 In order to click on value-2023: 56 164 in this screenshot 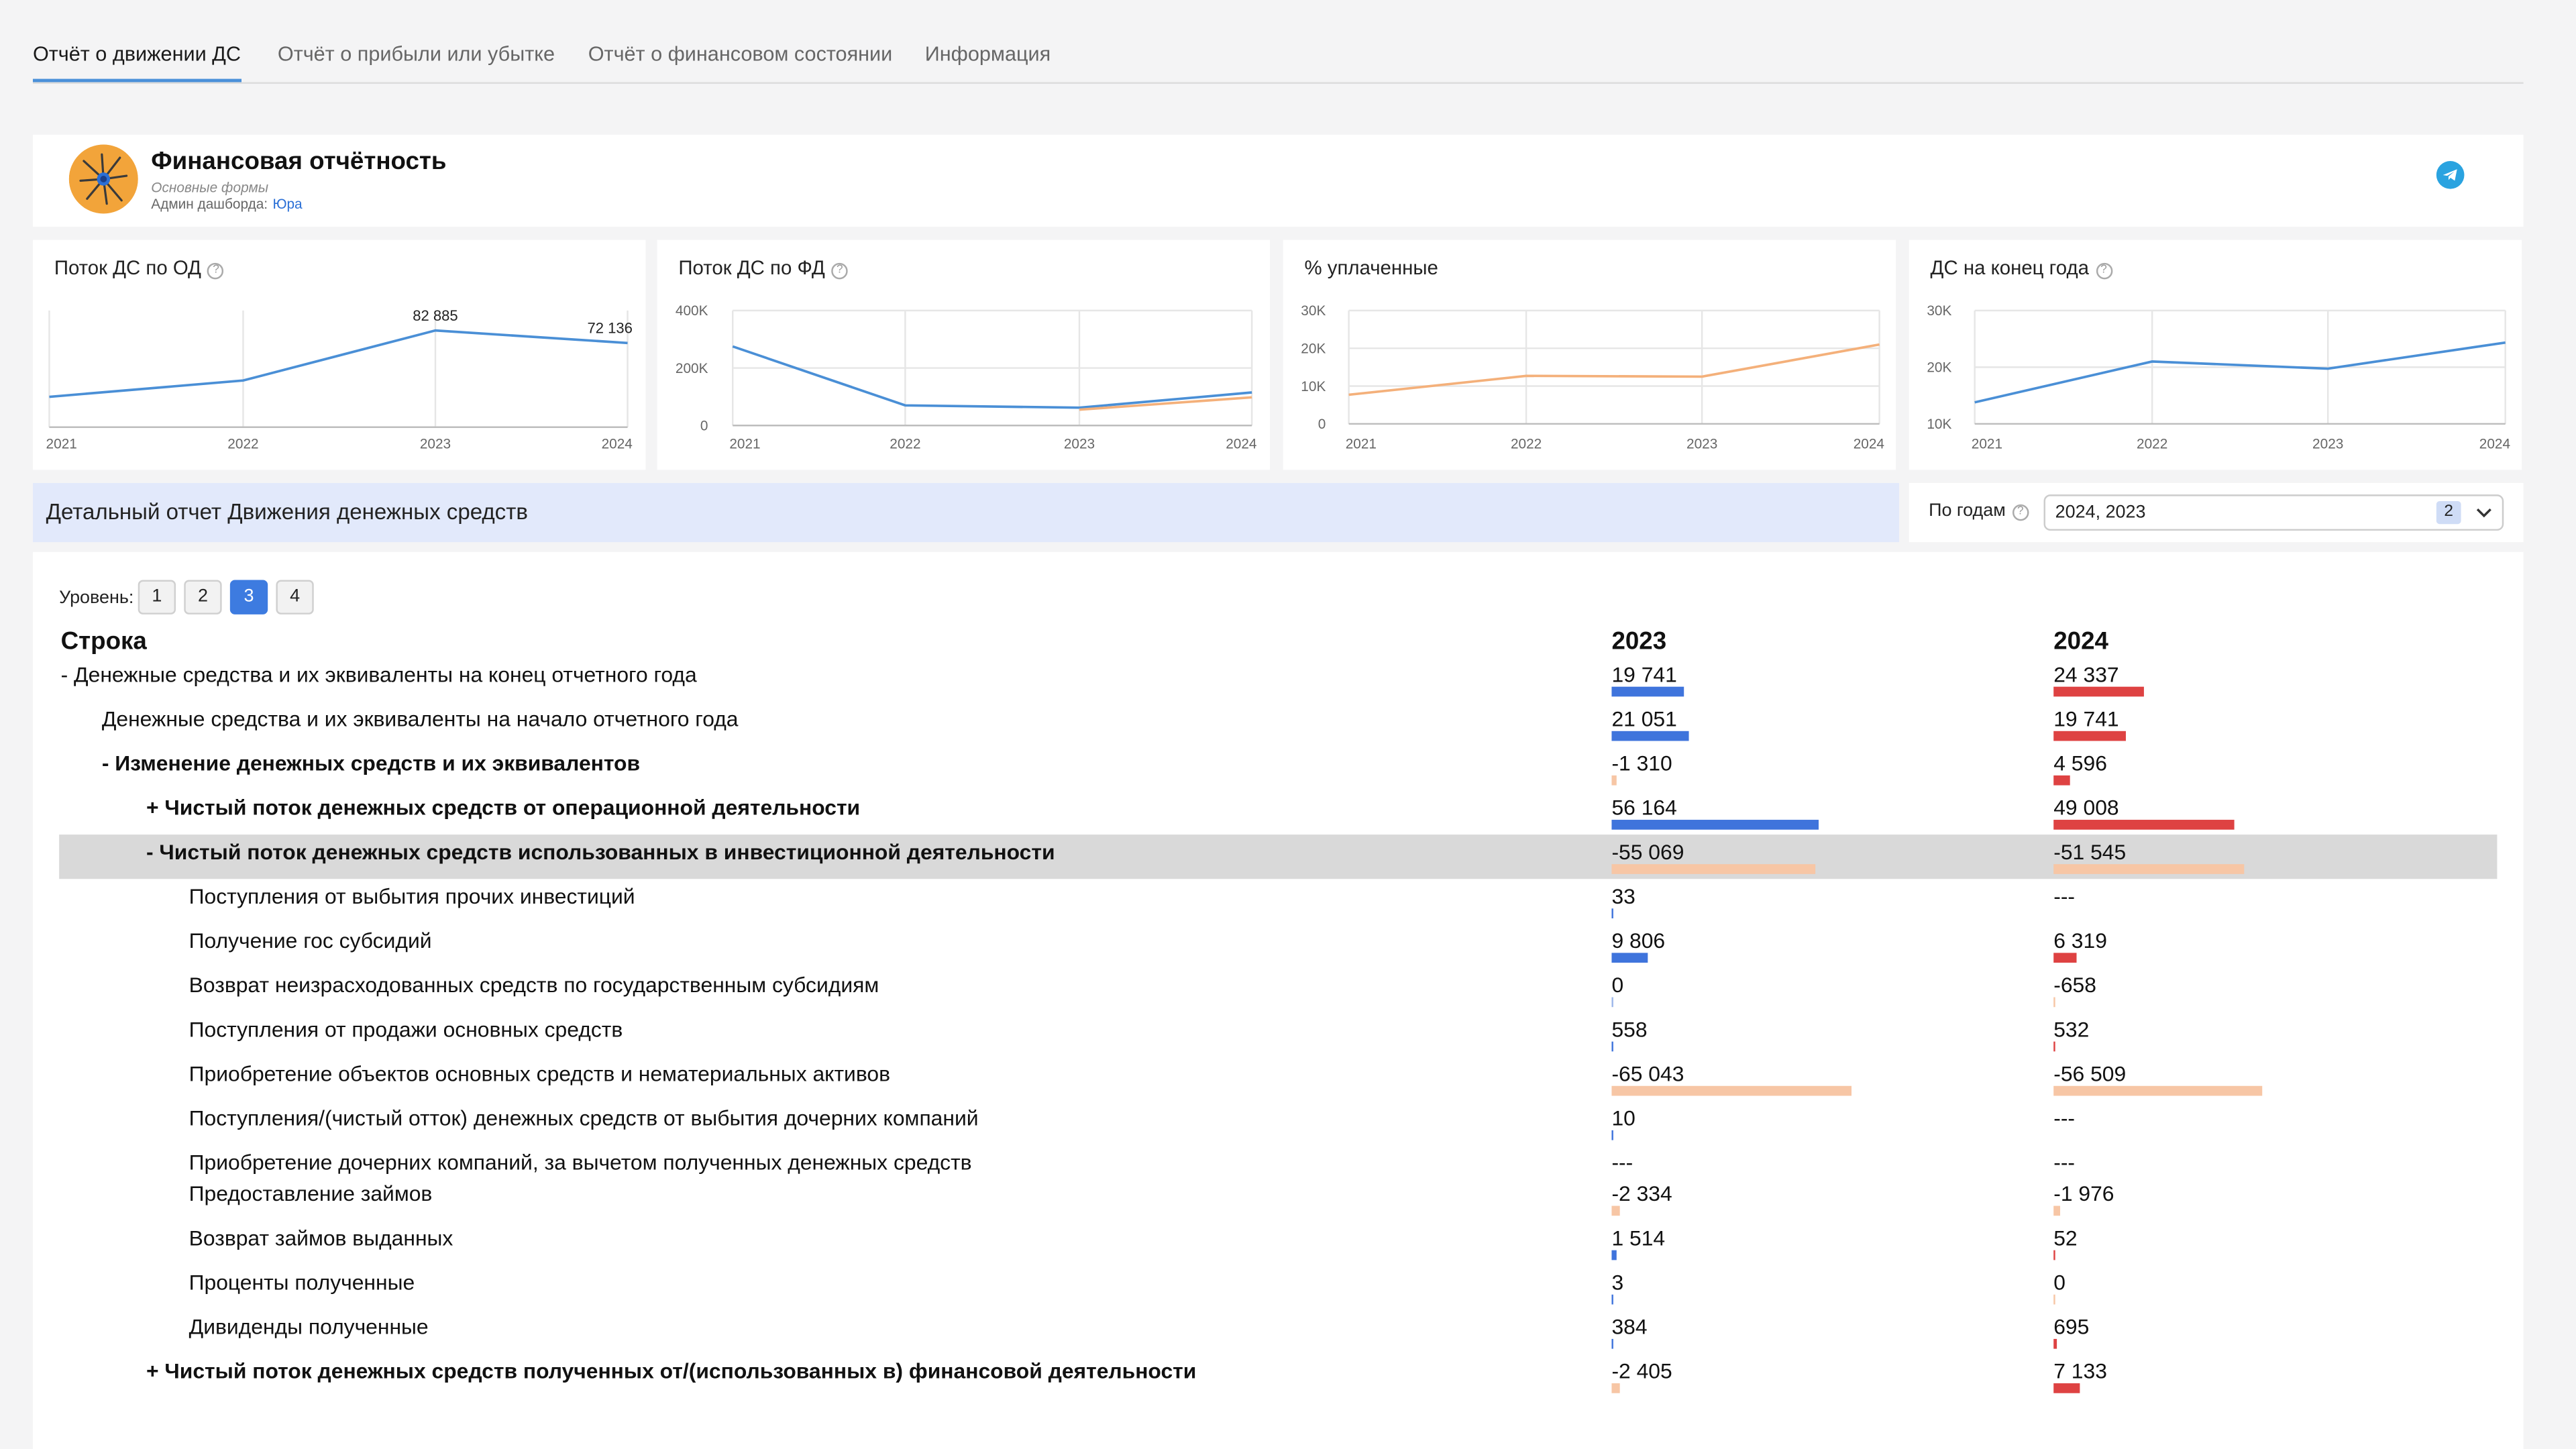, I will do `click(1644, 807)`.